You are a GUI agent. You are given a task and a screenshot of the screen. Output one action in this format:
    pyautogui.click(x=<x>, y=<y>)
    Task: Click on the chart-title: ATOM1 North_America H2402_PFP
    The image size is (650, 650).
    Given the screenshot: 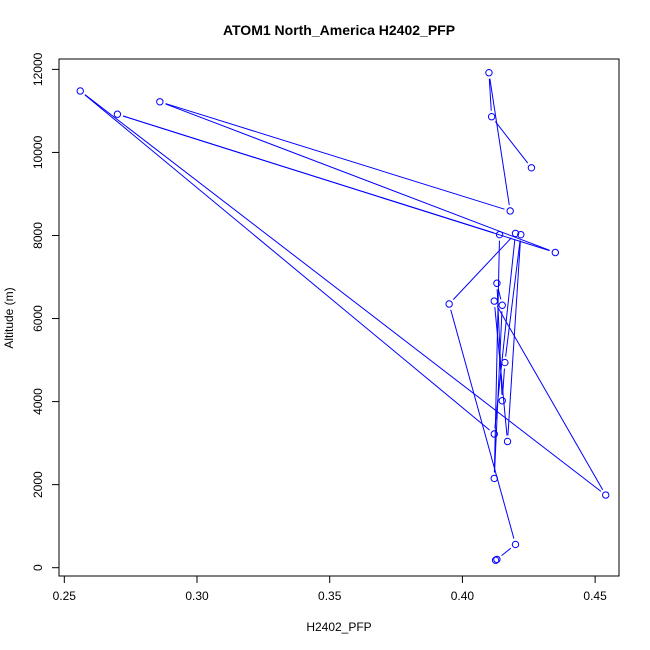 What is the action you would take?
    pyautogui.click(x=339, y=30)
    